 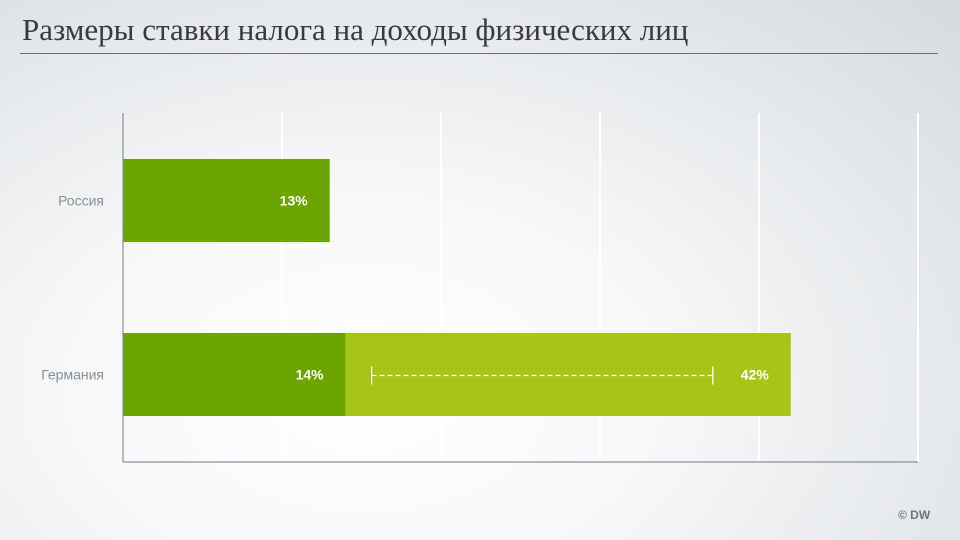 What do you see at coordinates (479, 53) in the screenshot?
I see `title-divider` at bounding box center [479, 53].